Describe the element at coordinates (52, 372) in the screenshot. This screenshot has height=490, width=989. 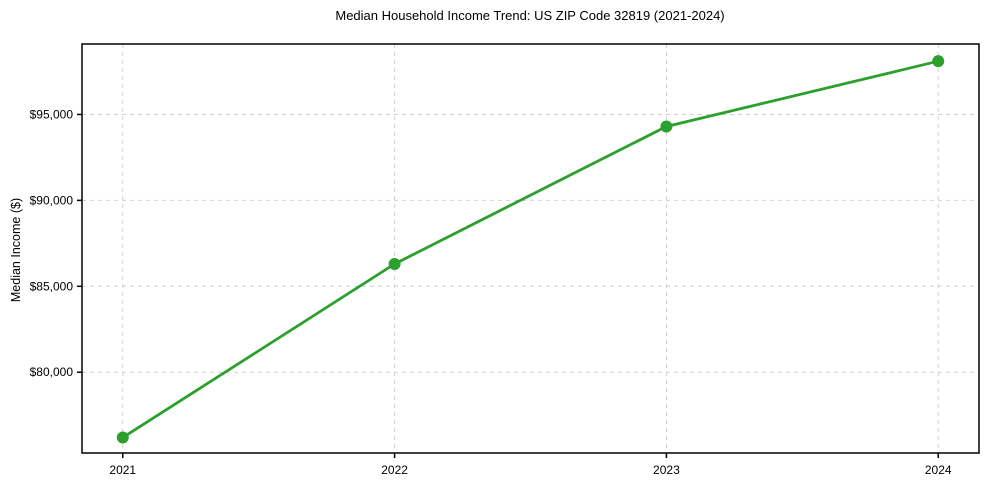
I see `y-tick-label: $80,000` at that location.